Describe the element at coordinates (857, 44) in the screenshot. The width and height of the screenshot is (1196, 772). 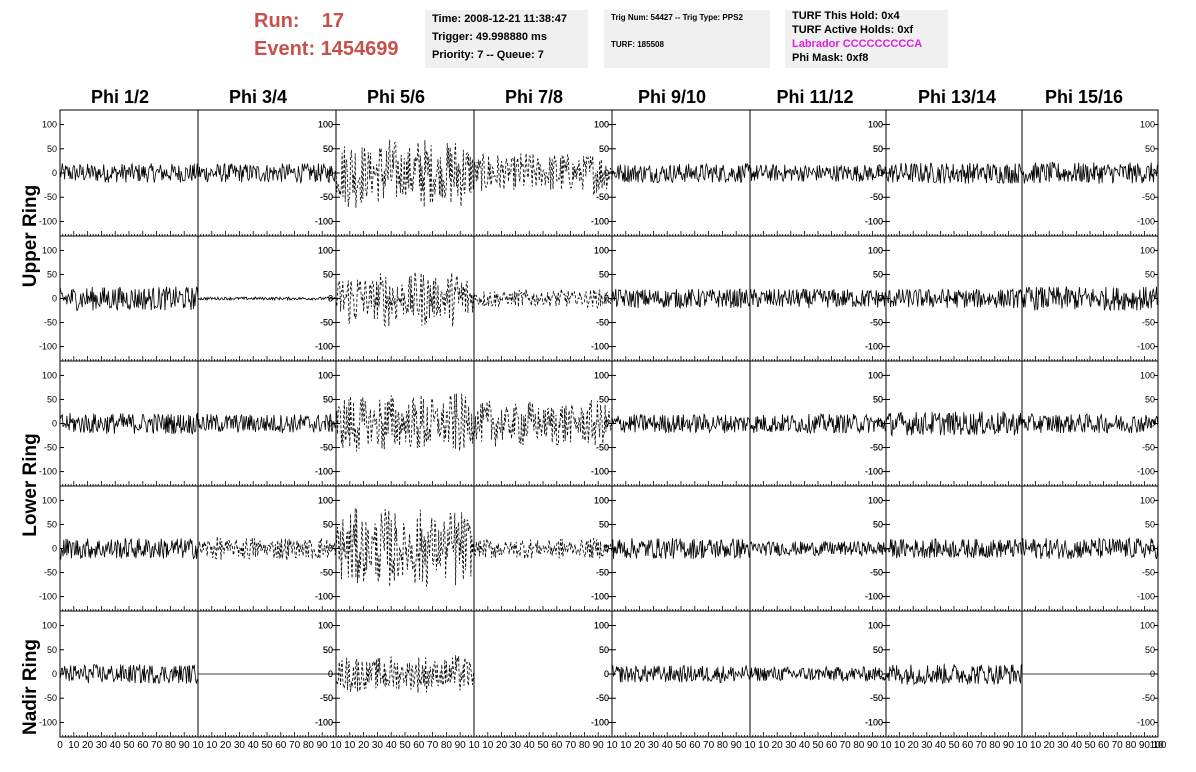
I see `labrador-text: Labrador CCCCCCCCCA` at that location.